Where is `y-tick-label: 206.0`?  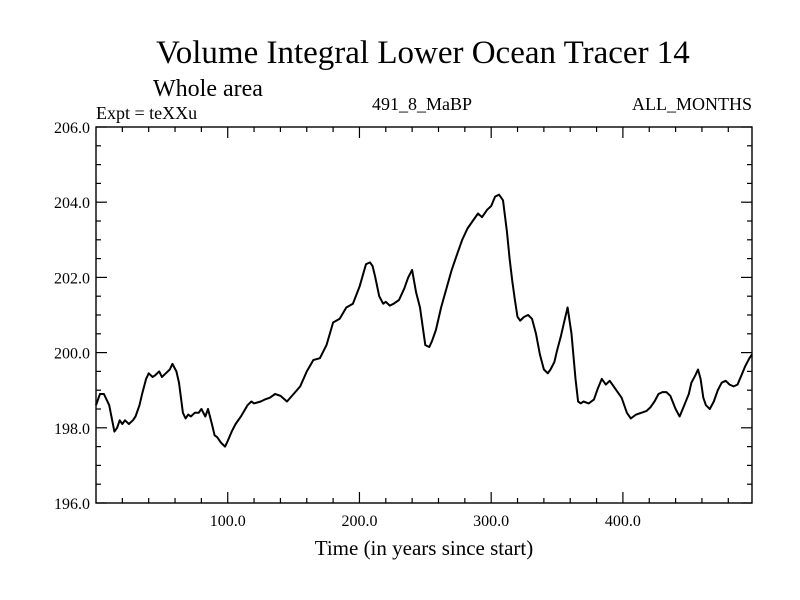
y-tick-label: 206.0 is located at coordinates (72, 128).